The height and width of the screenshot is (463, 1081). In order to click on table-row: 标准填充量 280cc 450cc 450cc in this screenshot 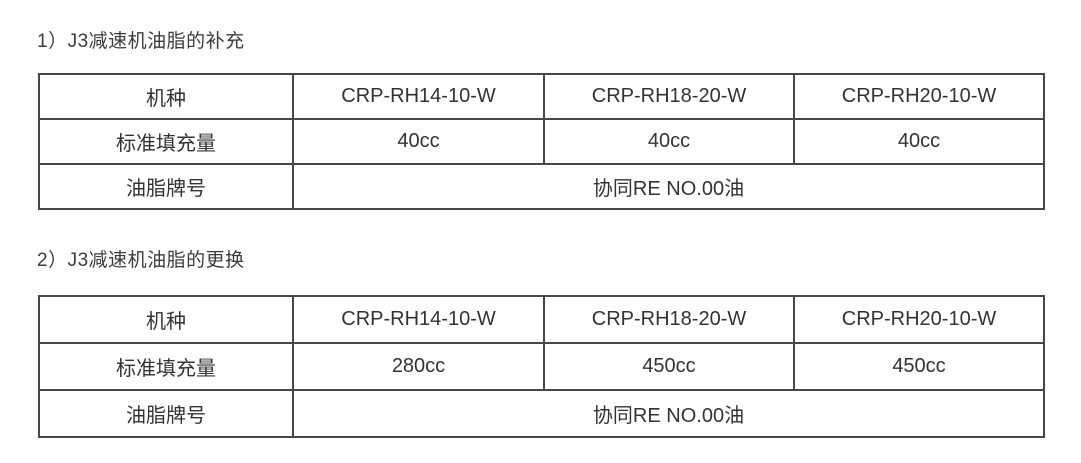, I will do `click(541, 366)`.